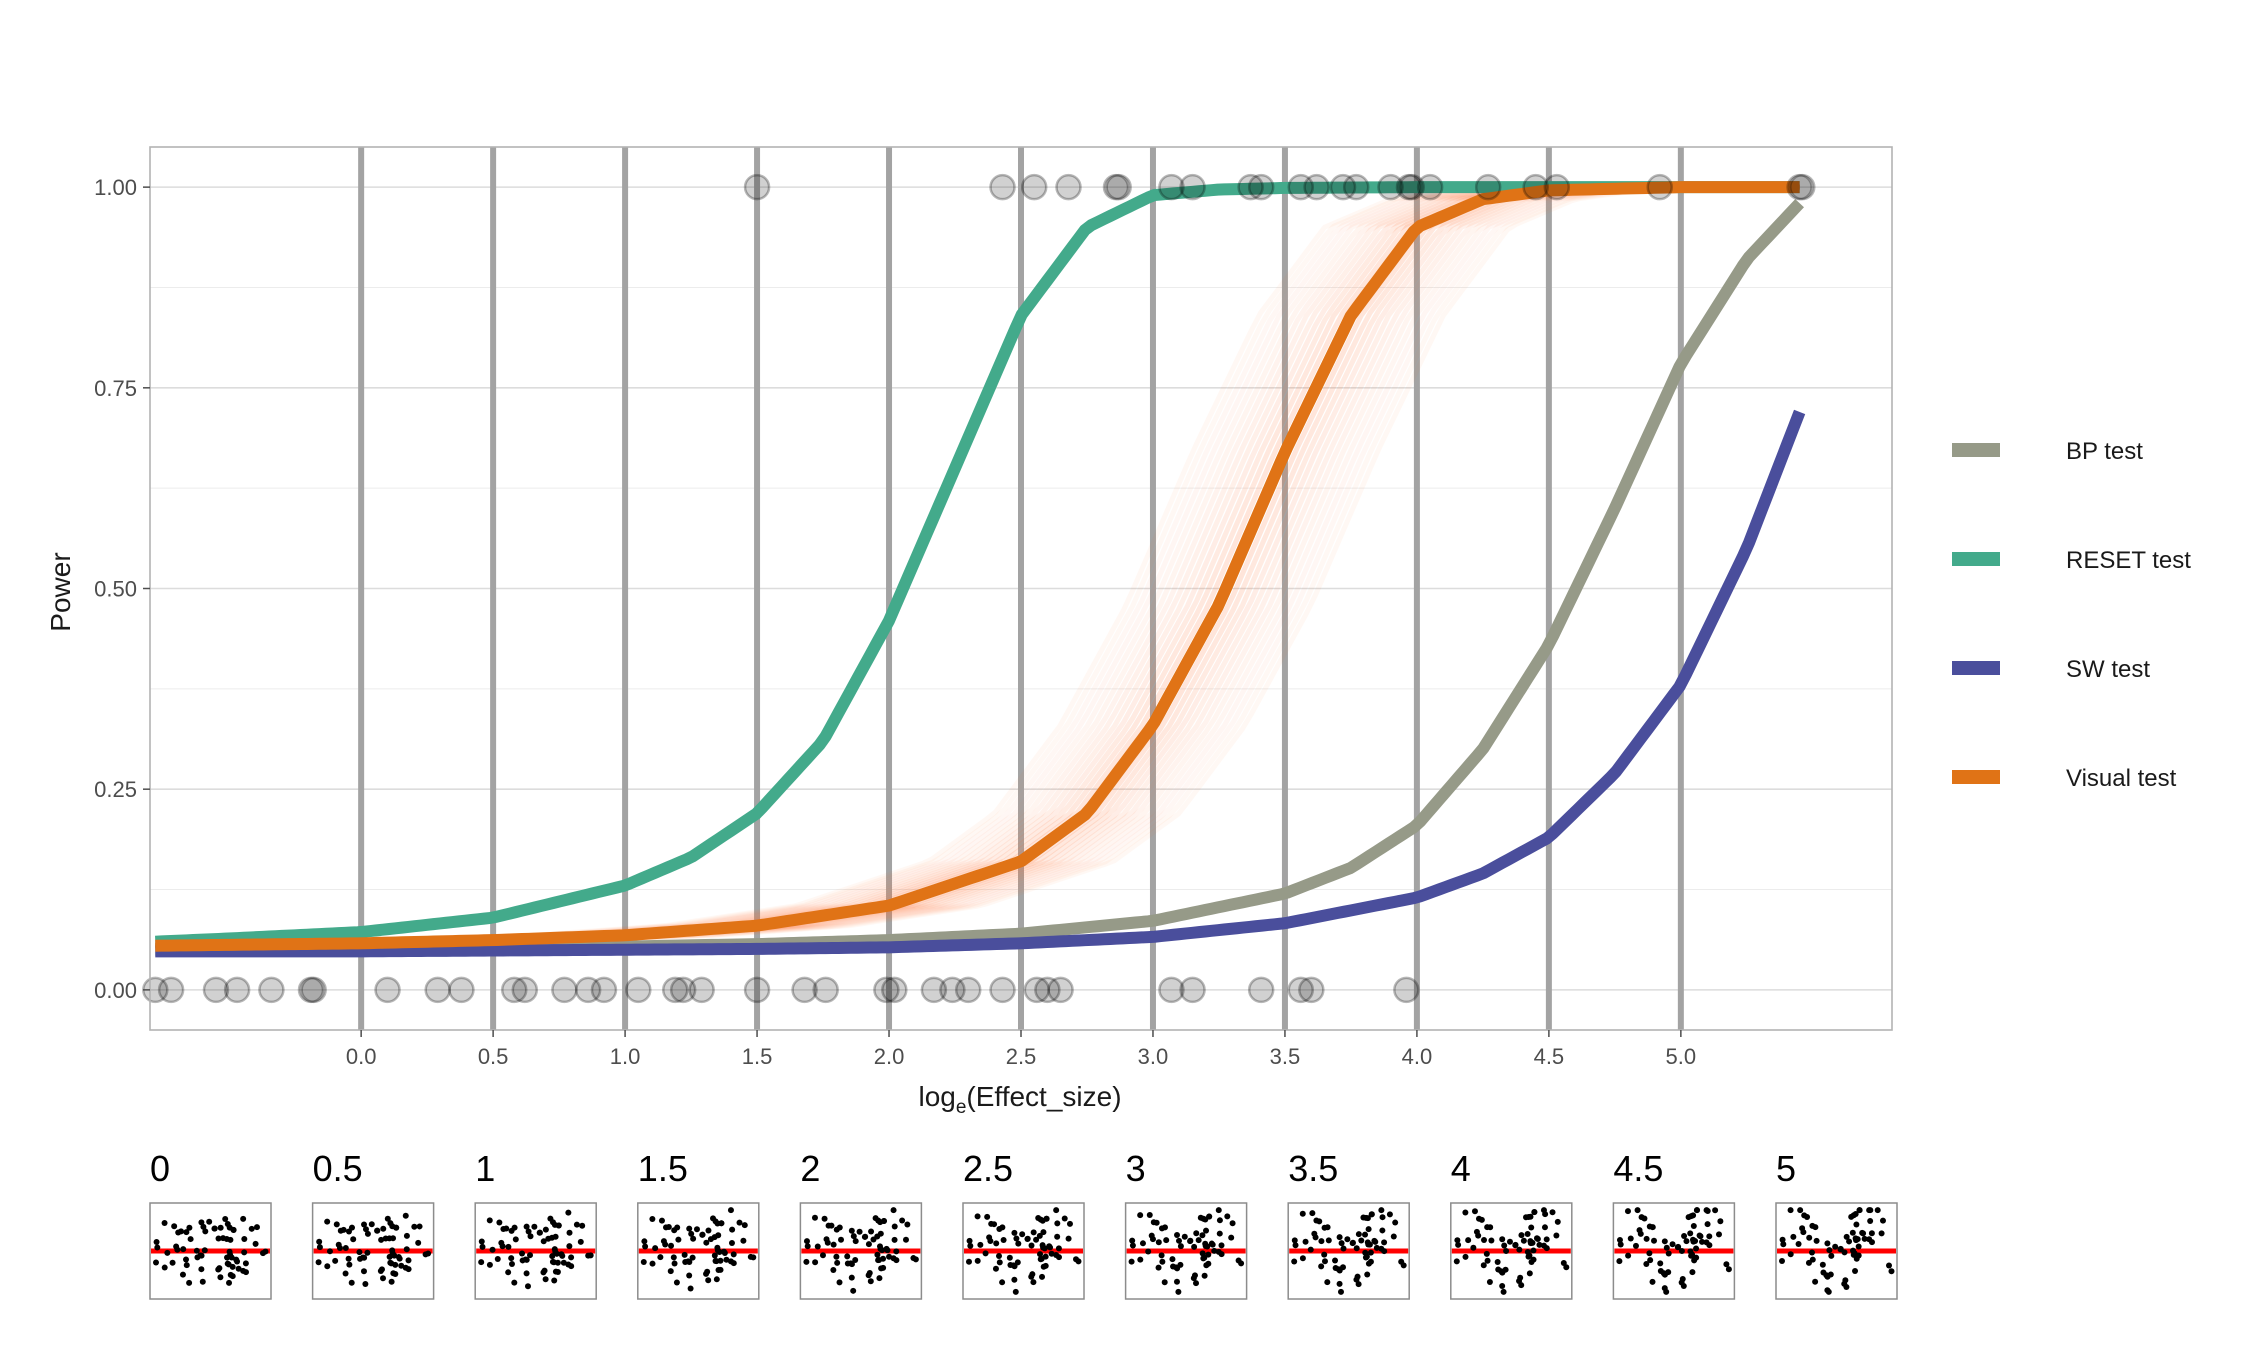 This screenshot has width=2250, height=1355. Describe the element at coordinates (1461, 1168) in the screenshot. I see `residual-panel-label: 4` at that location.